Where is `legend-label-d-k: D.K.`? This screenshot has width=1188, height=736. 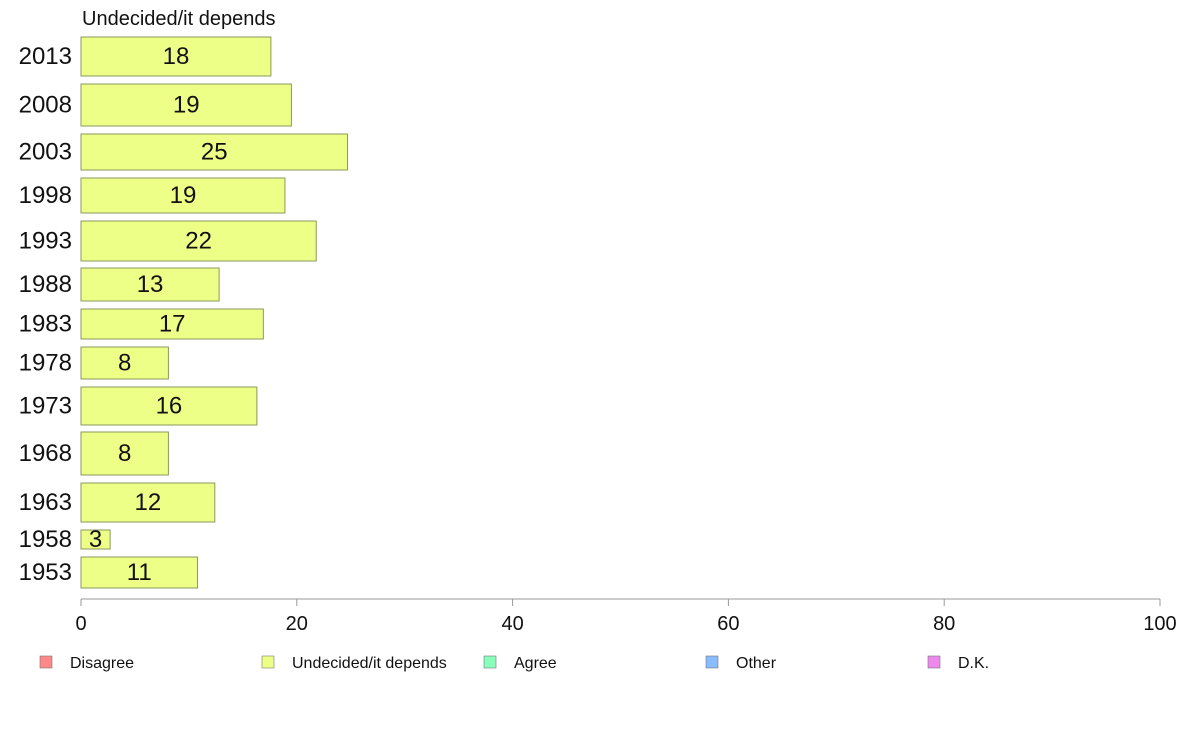 legend-label-d-k: D.K. is located at coordinates (973, 663).